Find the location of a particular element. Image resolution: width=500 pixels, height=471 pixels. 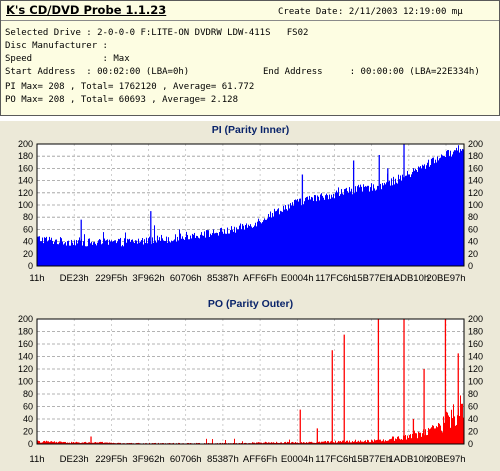

x-tick-label: 15B77Eh is located at coordinates (371, 278).